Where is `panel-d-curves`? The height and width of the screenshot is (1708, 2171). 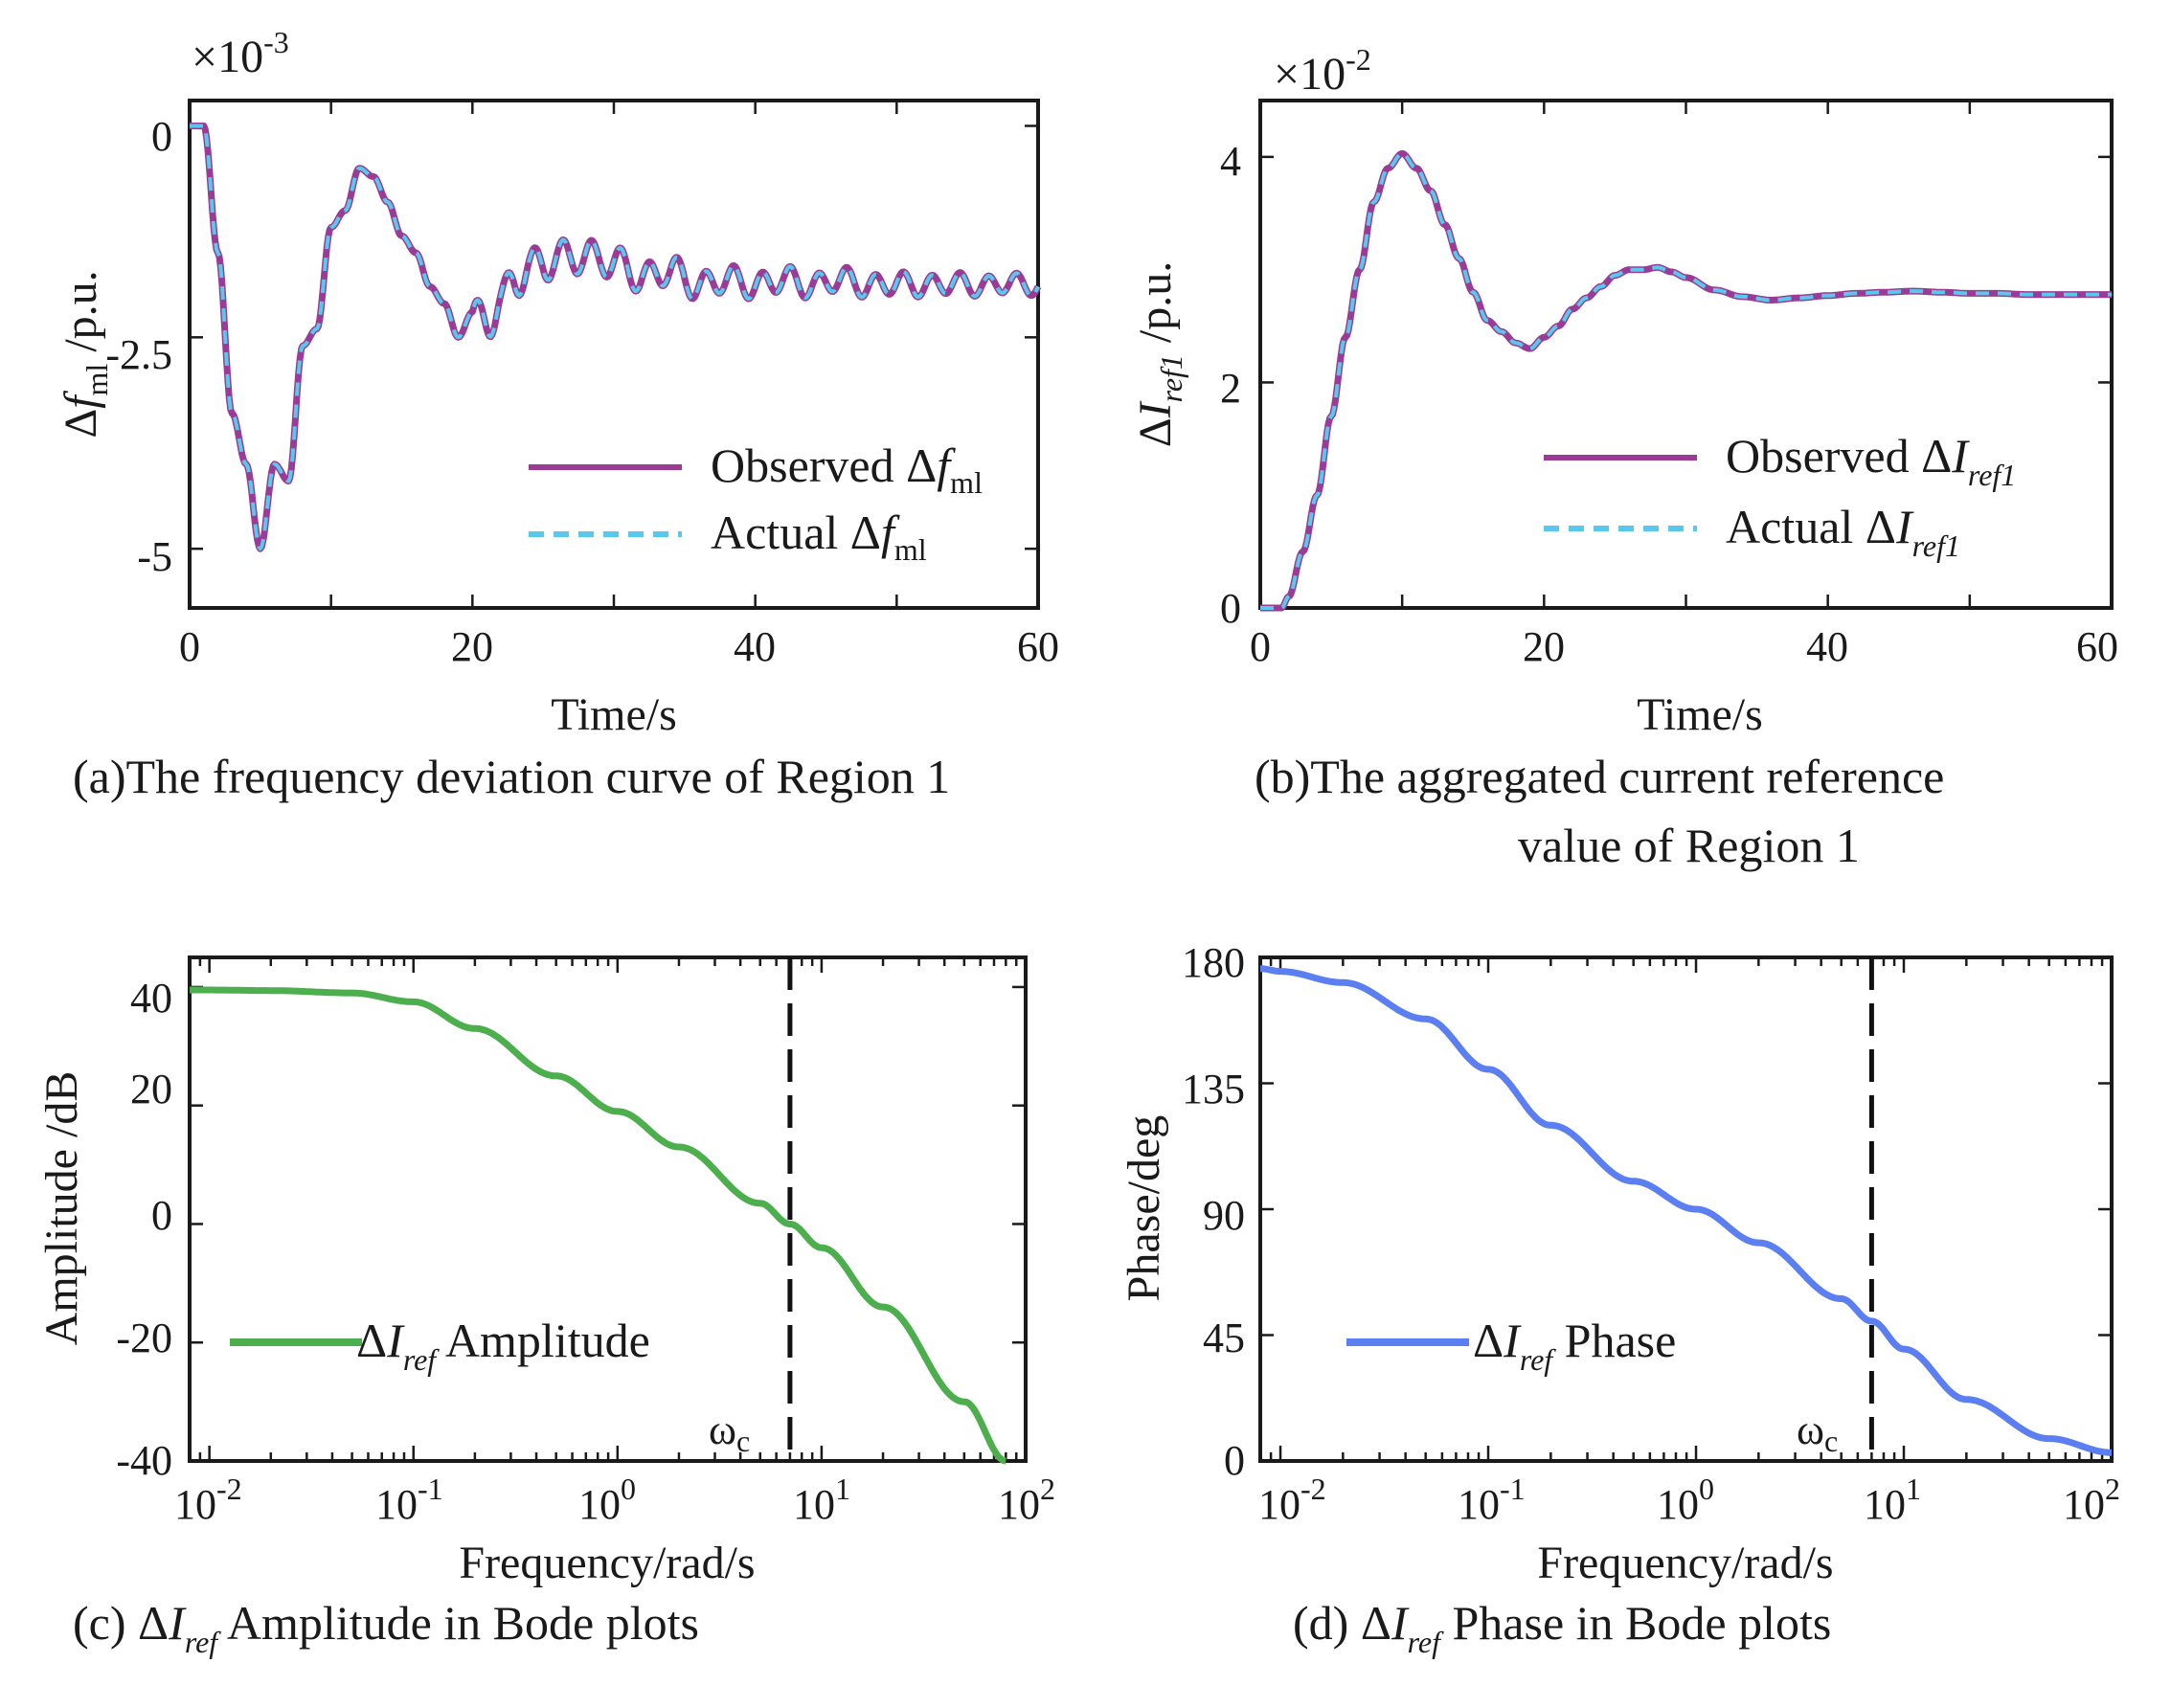 panel-d-curves is located at coordinates (1686, 1209).